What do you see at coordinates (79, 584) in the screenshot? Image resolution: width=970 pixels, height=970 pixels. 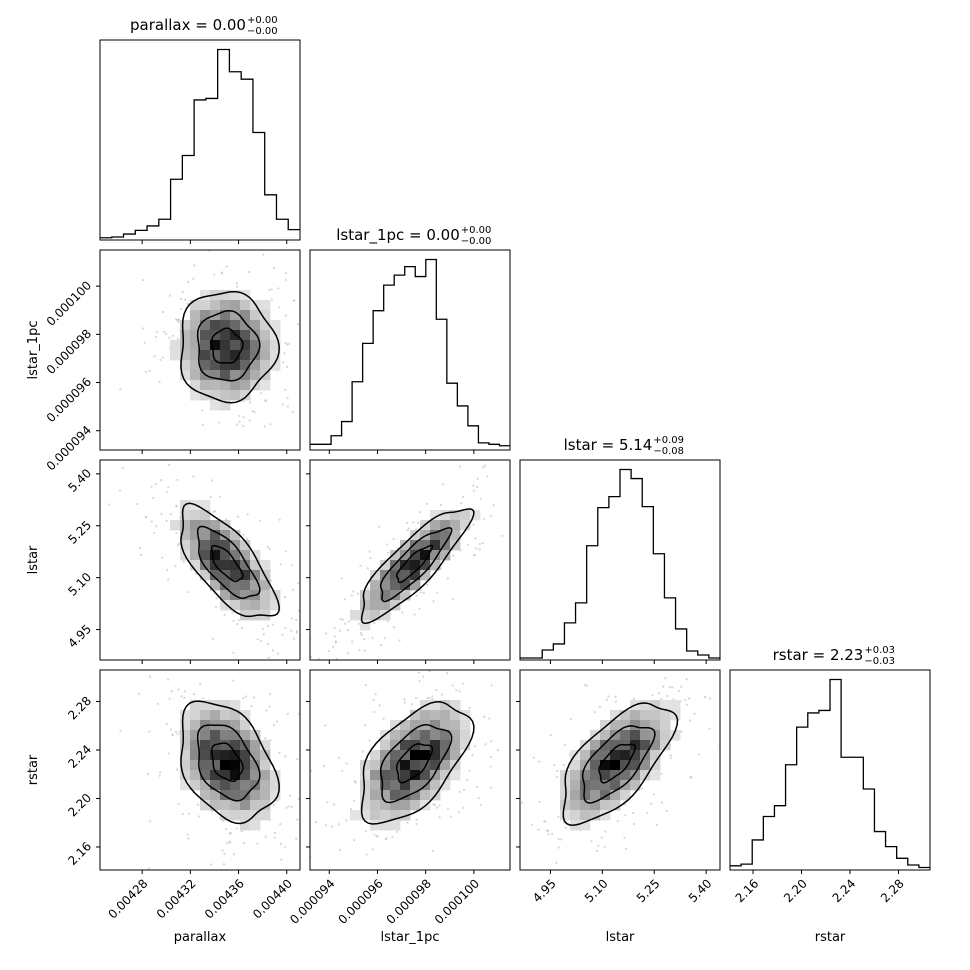 I see `y-tick-label: 5.10` at bounding box center [79, 584].